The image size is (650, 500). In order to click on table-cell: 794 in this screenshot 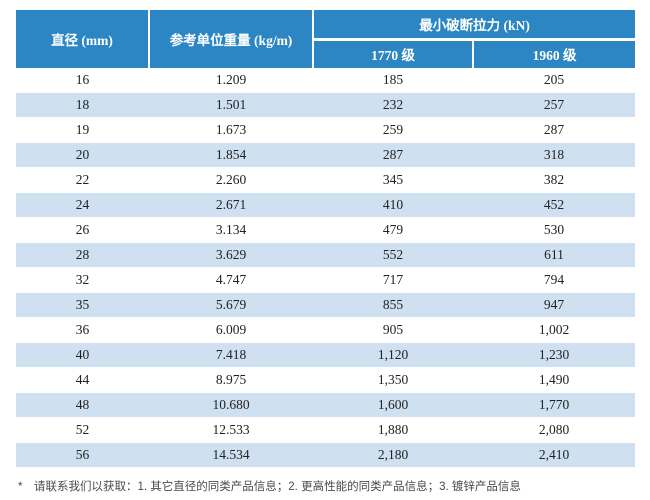, I will do `click(554, 280)`.